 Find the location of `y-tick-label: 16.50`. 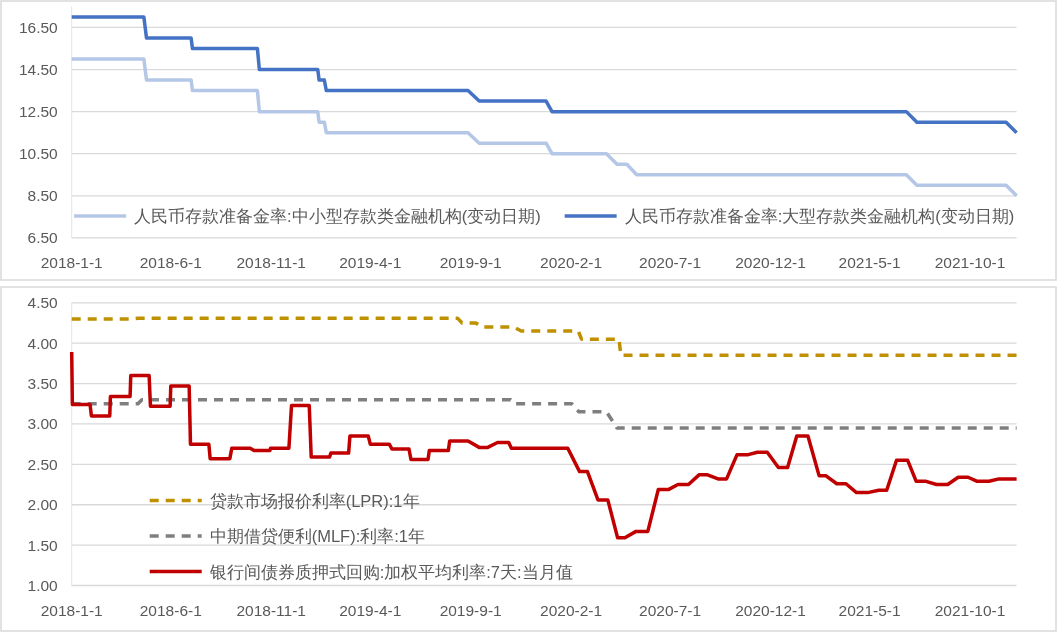

y-tick-label: 16.50 is located at coordinates (38, 27).